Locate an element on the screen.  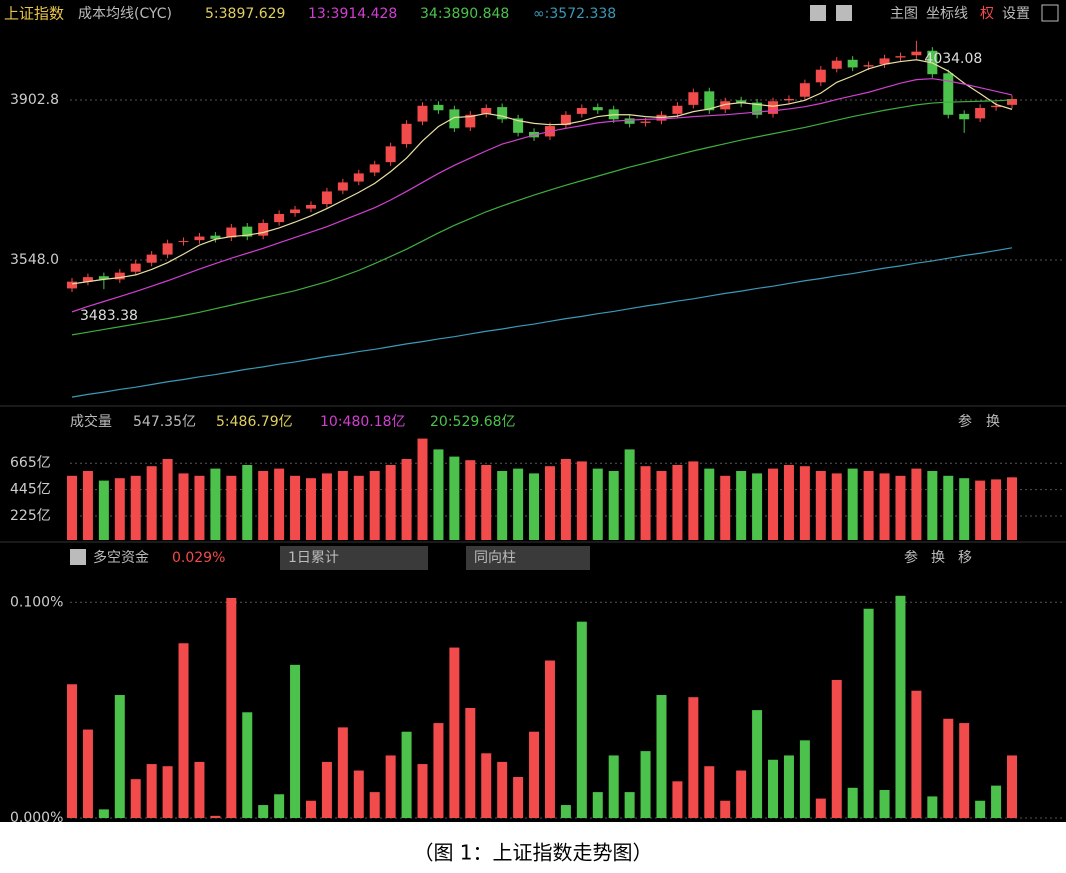
tool: 坐标线 is located at coordinates (947, 14).